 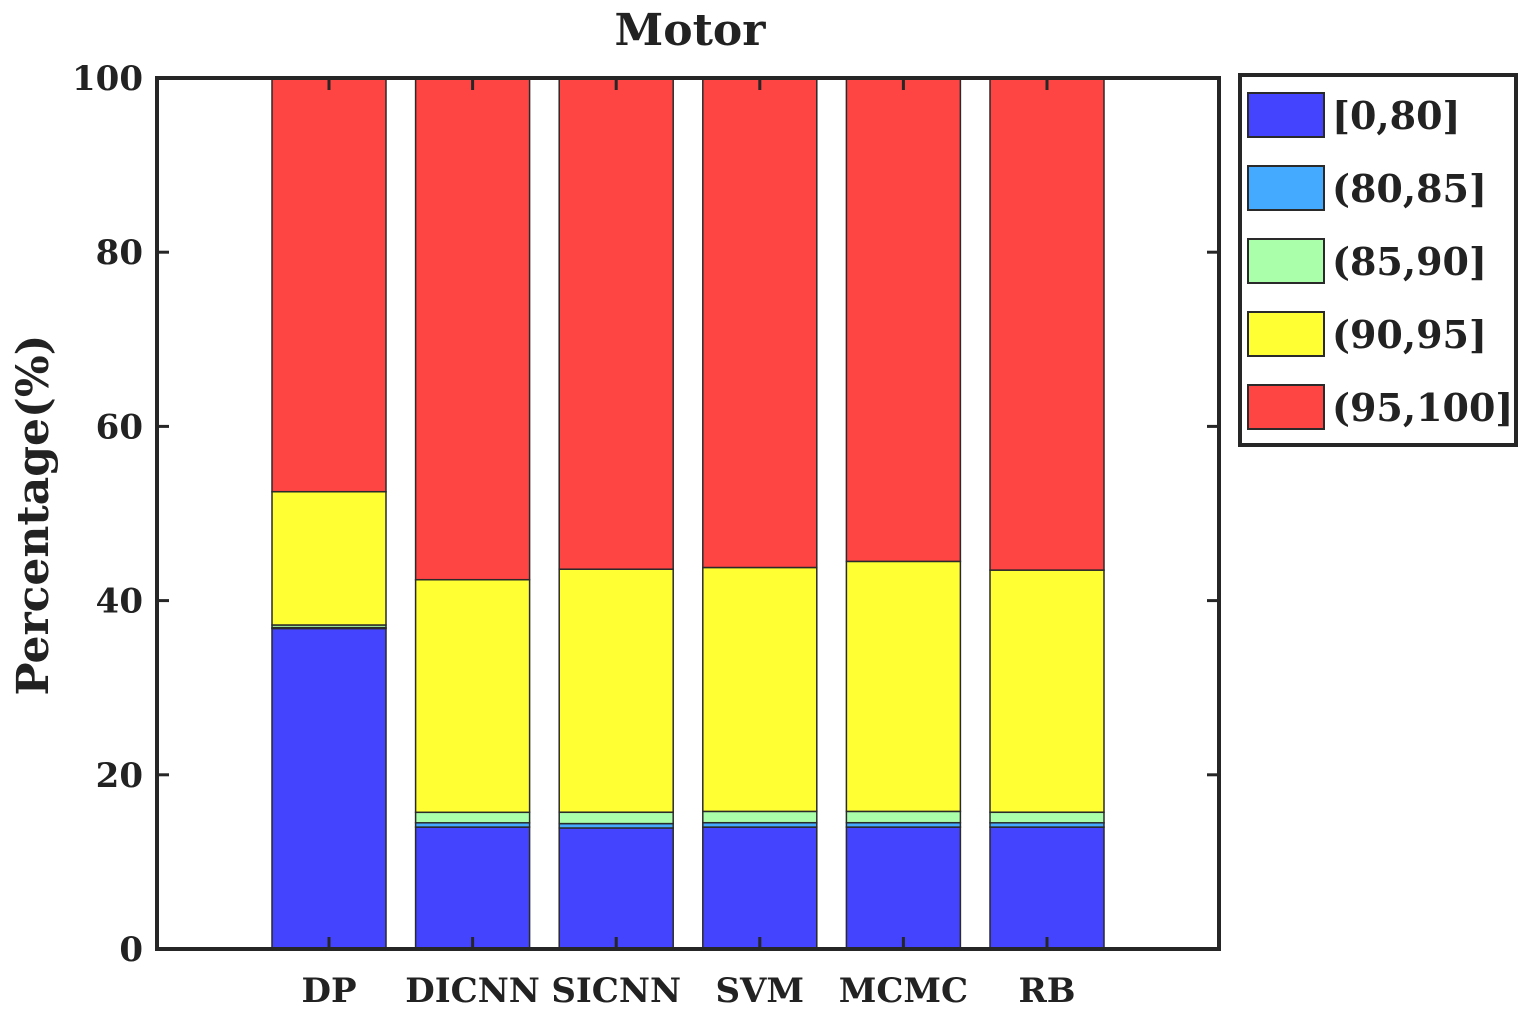 I want to click on y-tick-label: 80, so click(x=119, y=253).